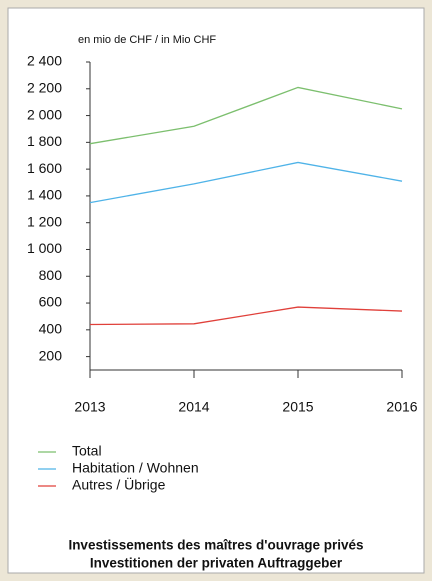 Image resolution: width=432 pixels, height=581 pixels. Describe the element at coordinates (44, 168) in the screenshot. I see `y-tick-label: 1 600` at that location.